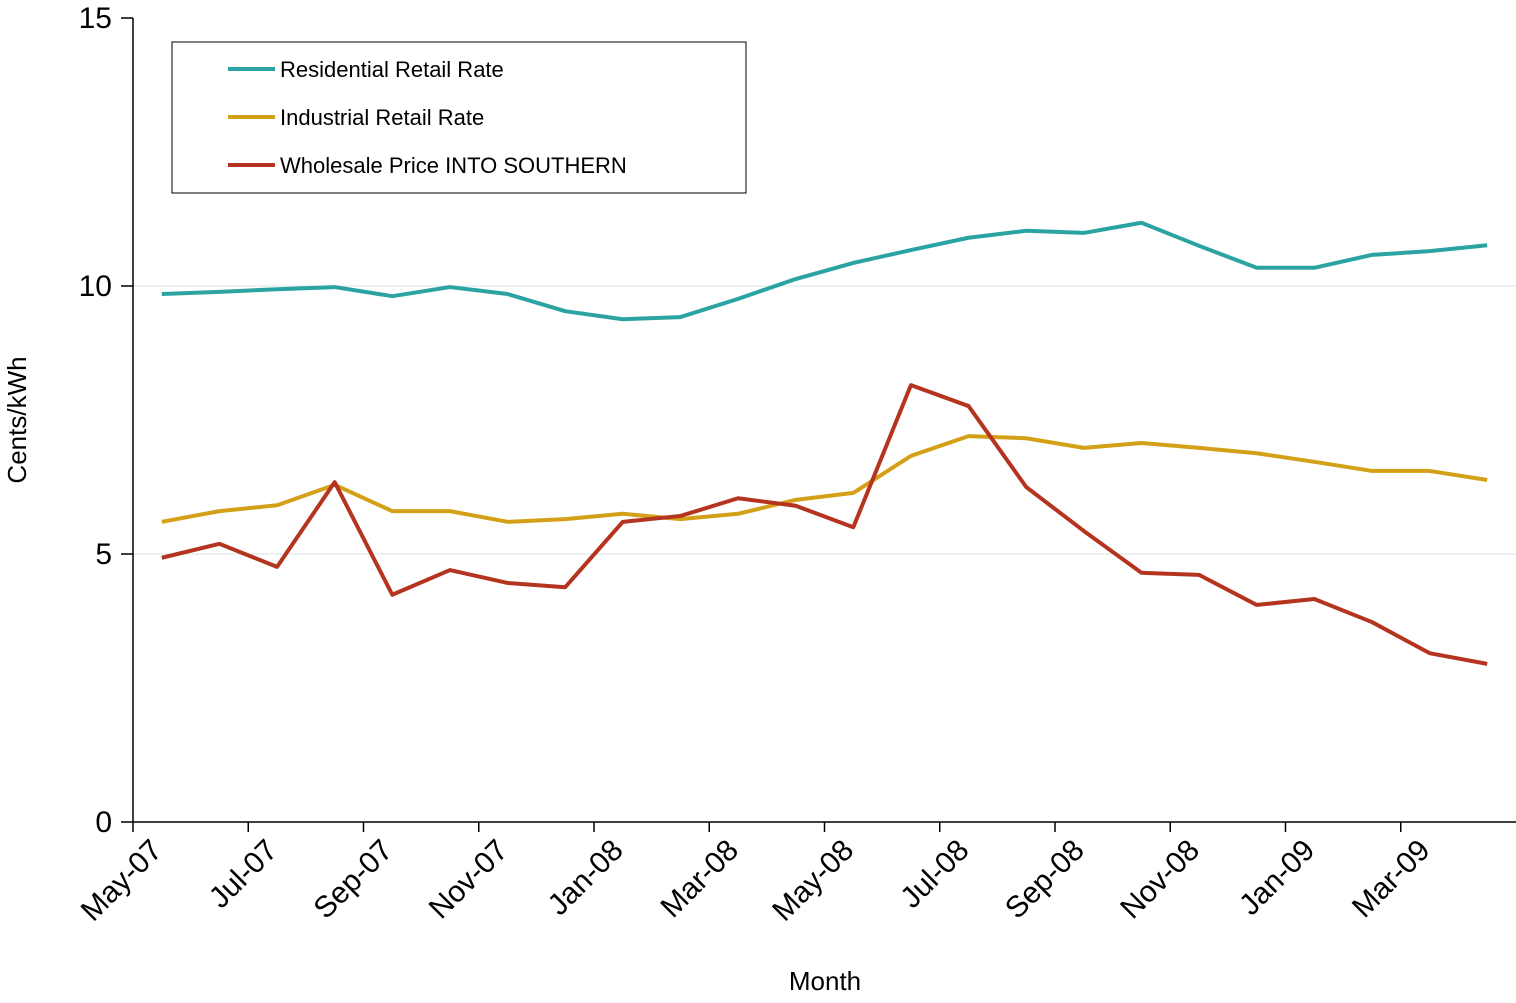  Describe the element at coordinates (1045, 880) in the screenshot. I see `x-tick-label: Sep-08` at that location.